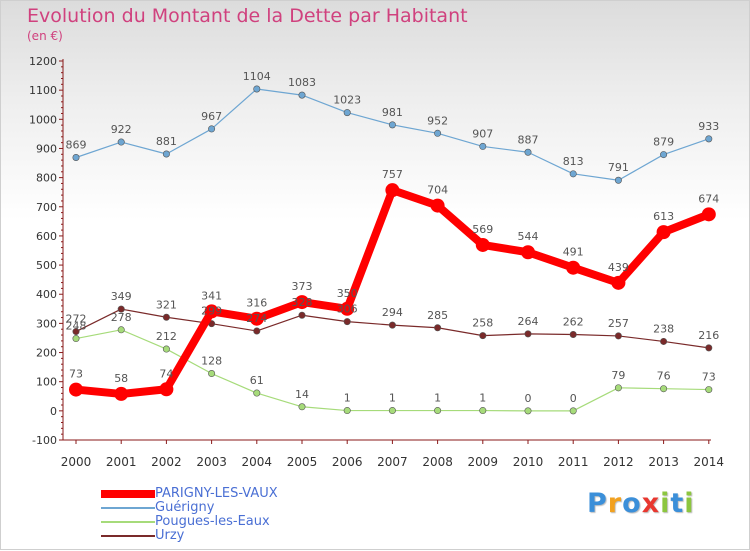 This screenshot has height=551, width=750. Describe the element at coordinates (663, 142) in the screenshot. I see `data-label-guerigny: 879` at that location.